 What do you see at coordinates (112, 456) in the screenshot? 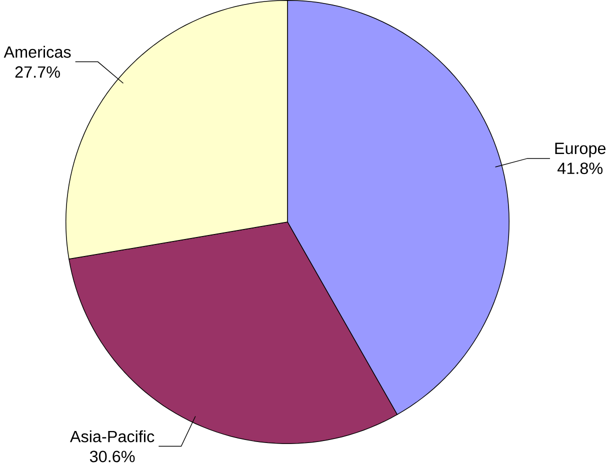
I see `data-label: 30.6%` at bounding box center [112, 456].